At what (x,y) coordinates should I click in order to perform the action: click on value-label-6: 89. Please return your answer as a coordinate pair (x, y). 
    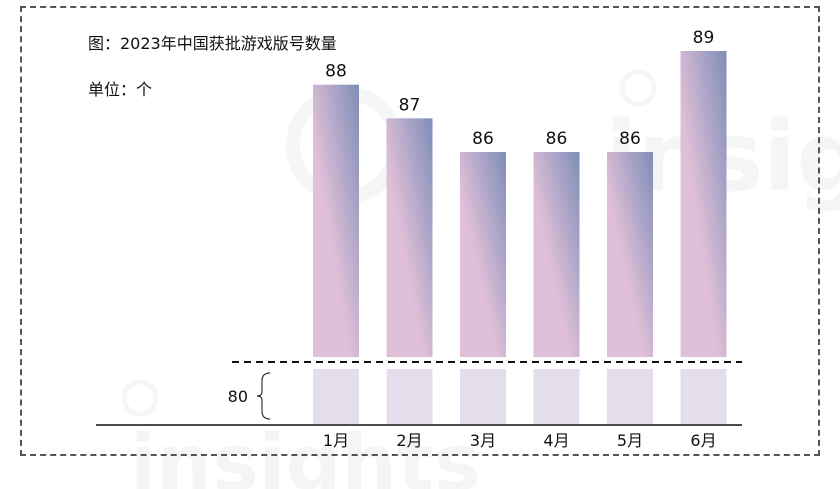
    Looking at the image, I should click on (704, 38).